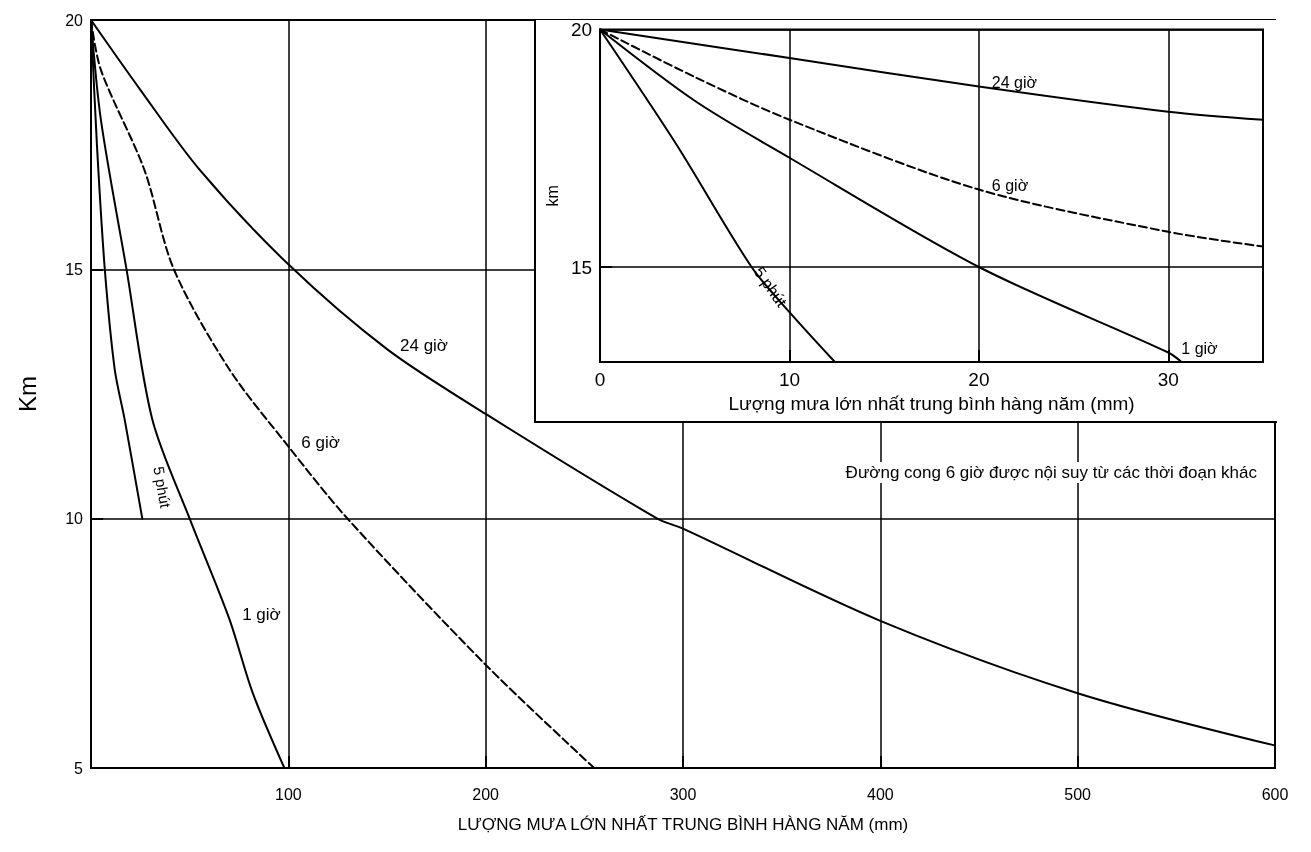 The image size is (1311, 852). Describe the element at coordinates (789, 379) in the screenshot. I see `x-tick-label: 10` at that location.